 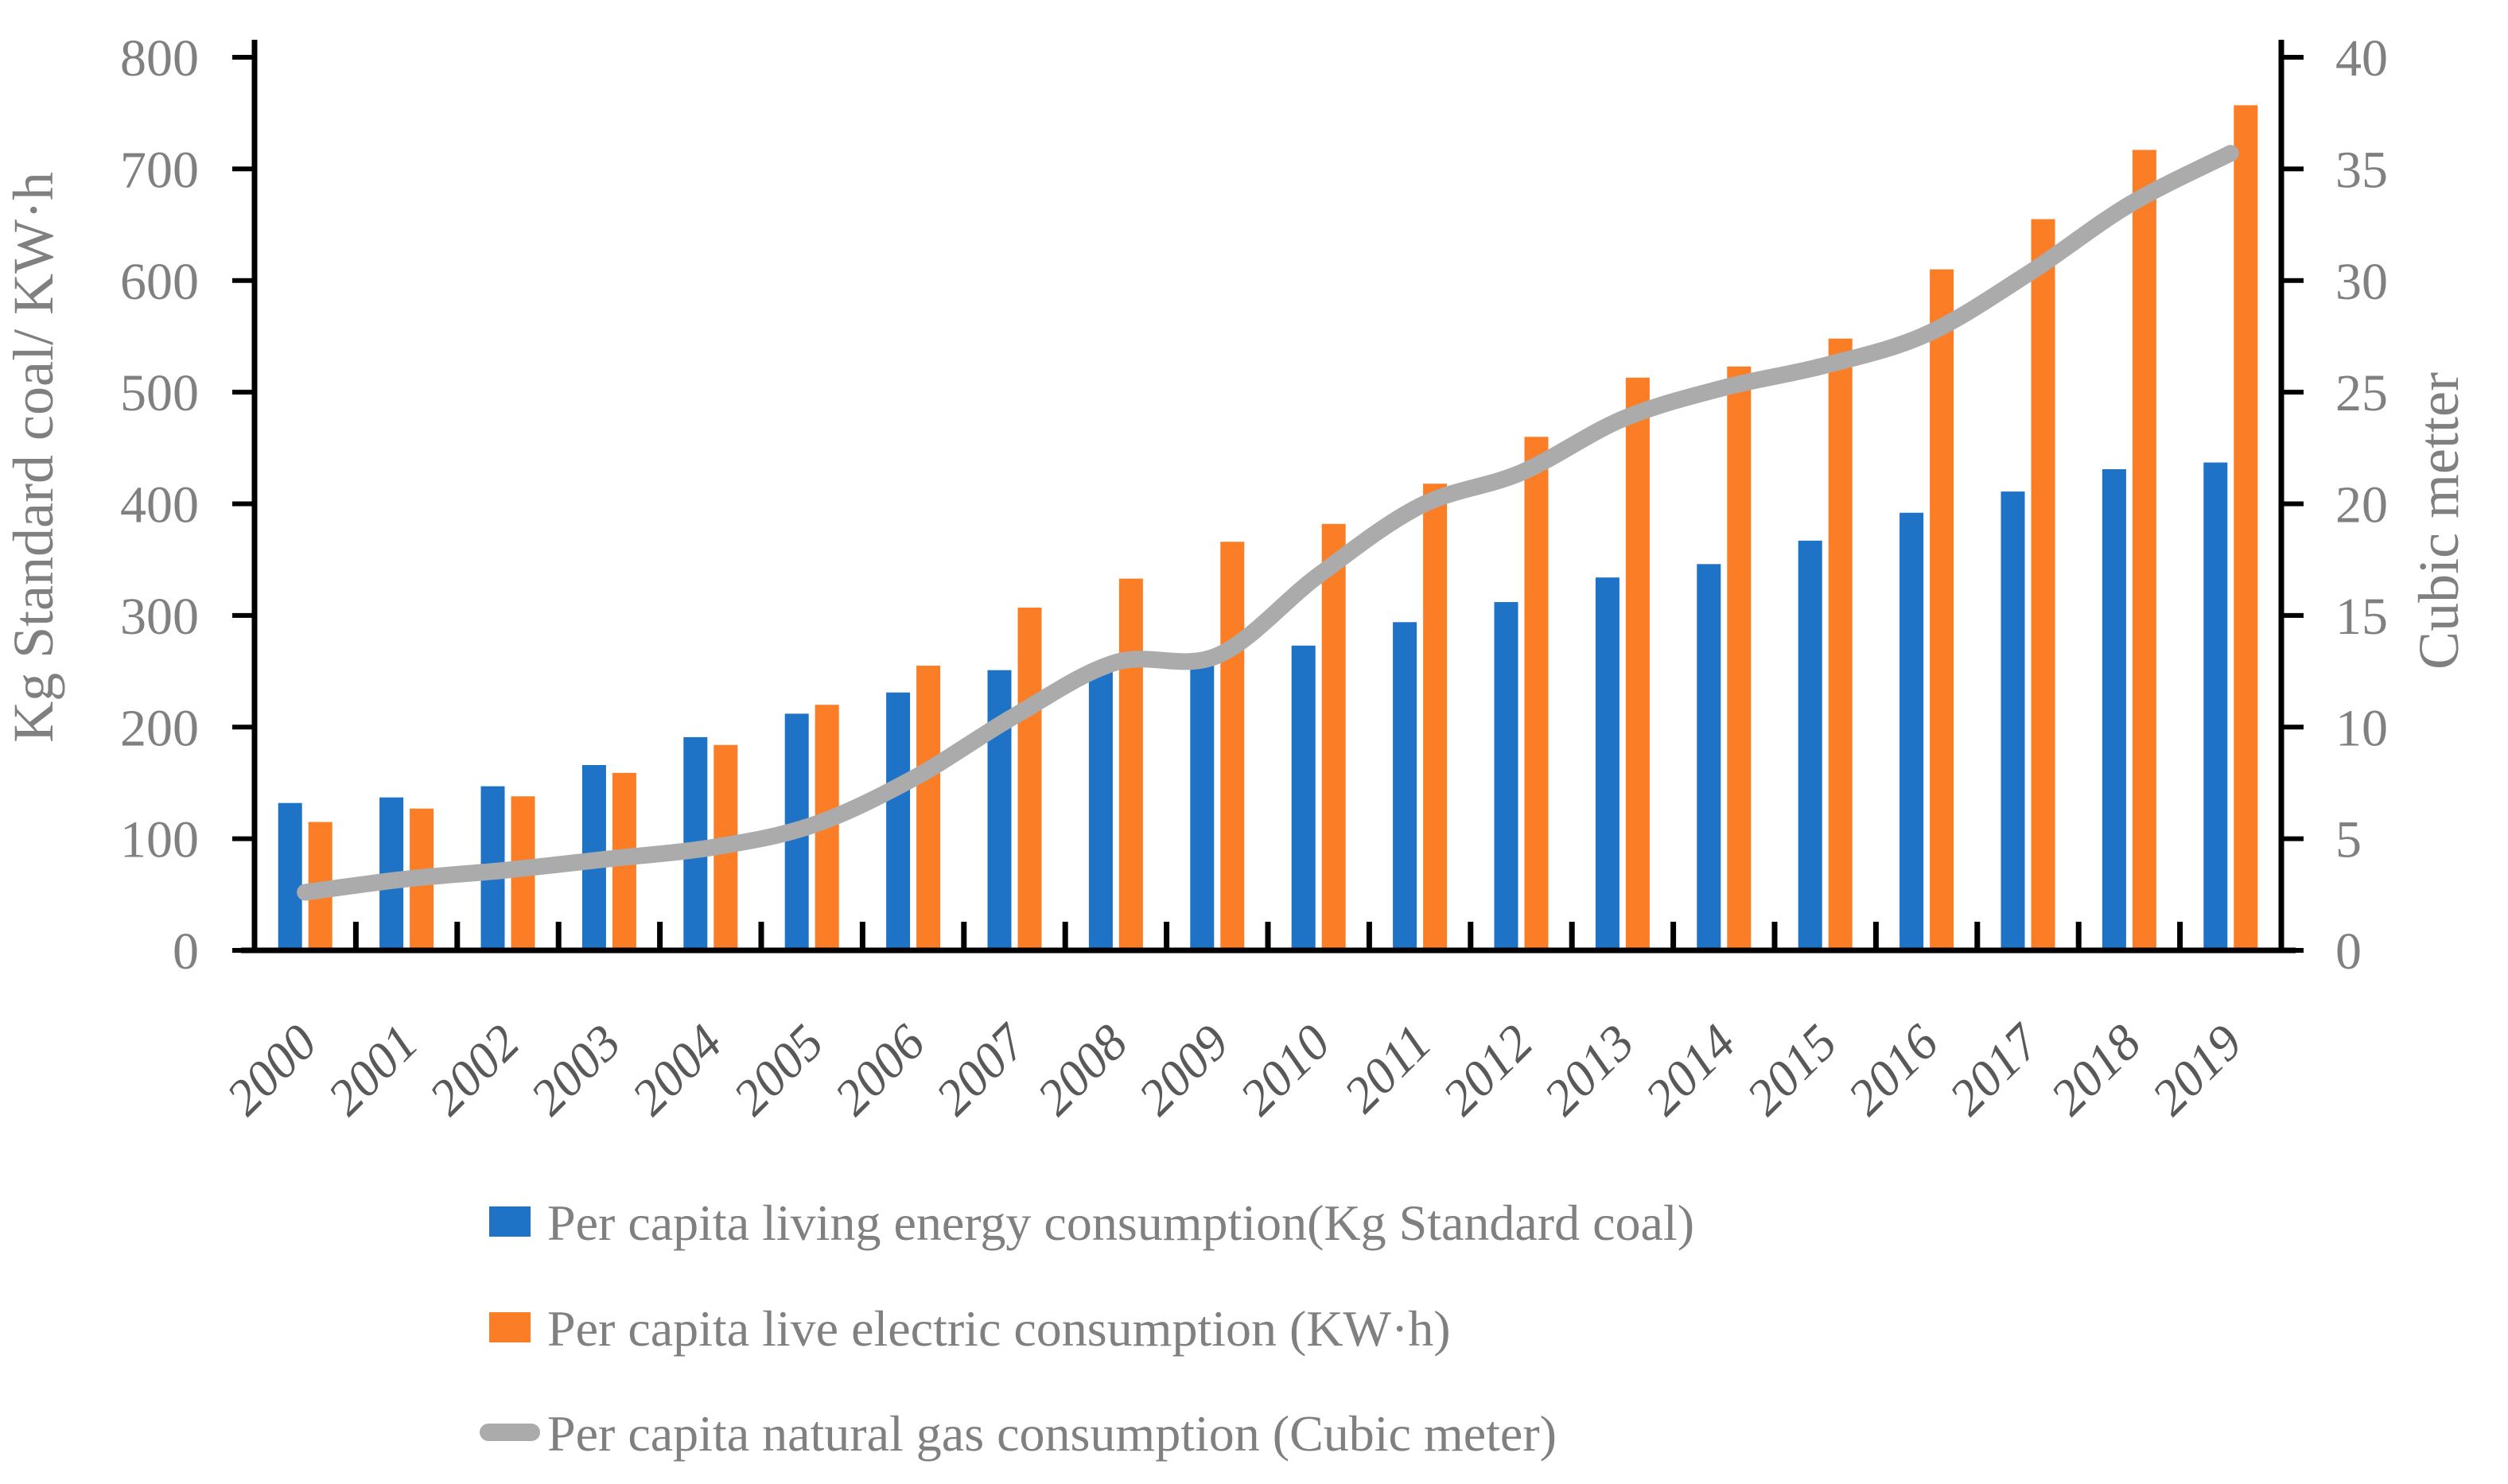 What do you see at coordinates (2361, 393) in the screenshot?
I see `right-axis-tick-label: 25` at bounding box center [2361, 393].